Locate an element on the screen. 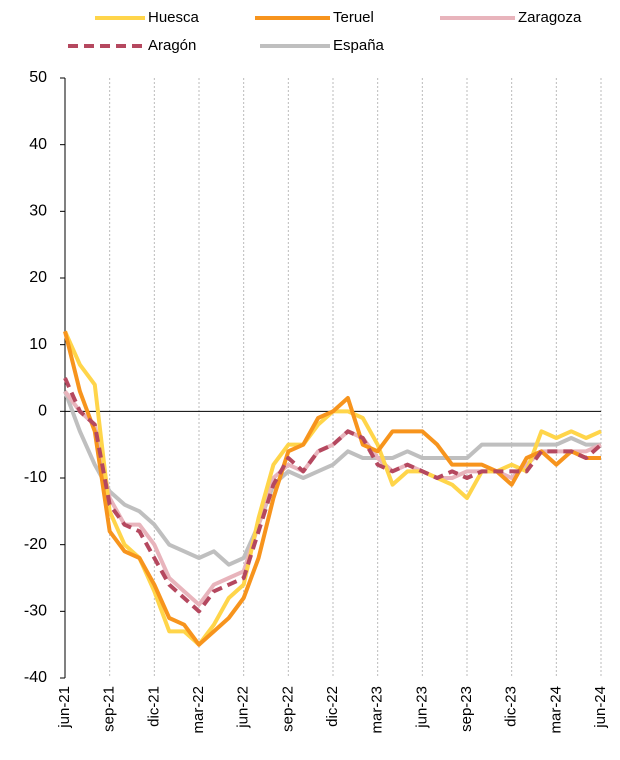  y-tick-label: 0 is located at coordinates (42, 411).